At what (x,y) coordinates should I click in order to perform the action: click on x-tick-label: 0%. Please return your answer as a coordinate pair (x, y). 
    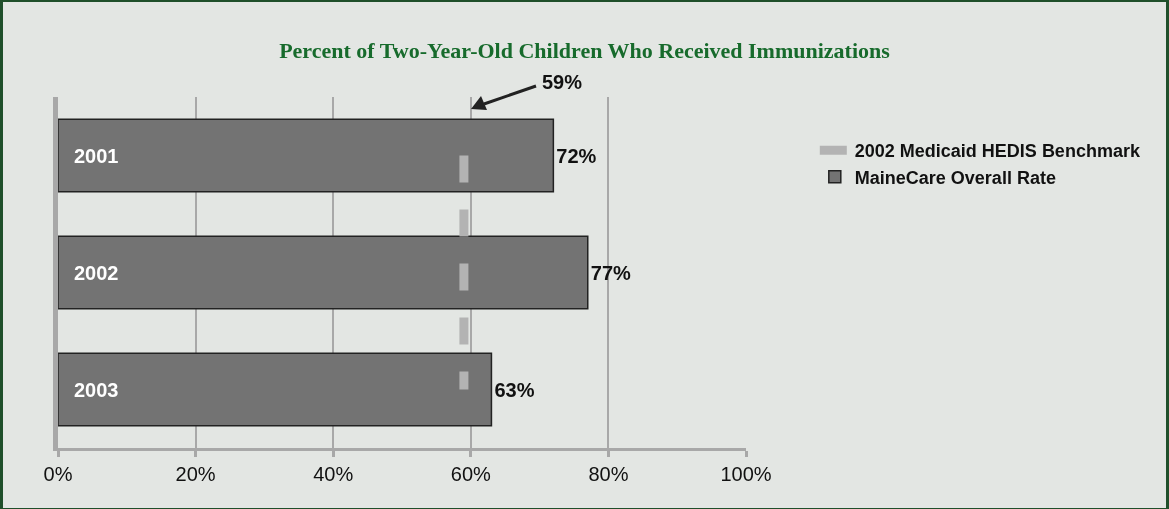
    Looking at the image, I should click on (58, 474).